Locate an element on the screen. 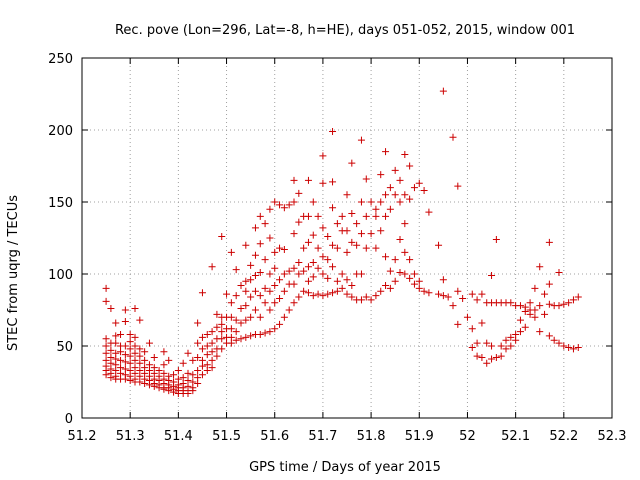 The width and height of the screenshot is (640, 480). x-tick-label: 51.5 is located at coordinates (226, 436).